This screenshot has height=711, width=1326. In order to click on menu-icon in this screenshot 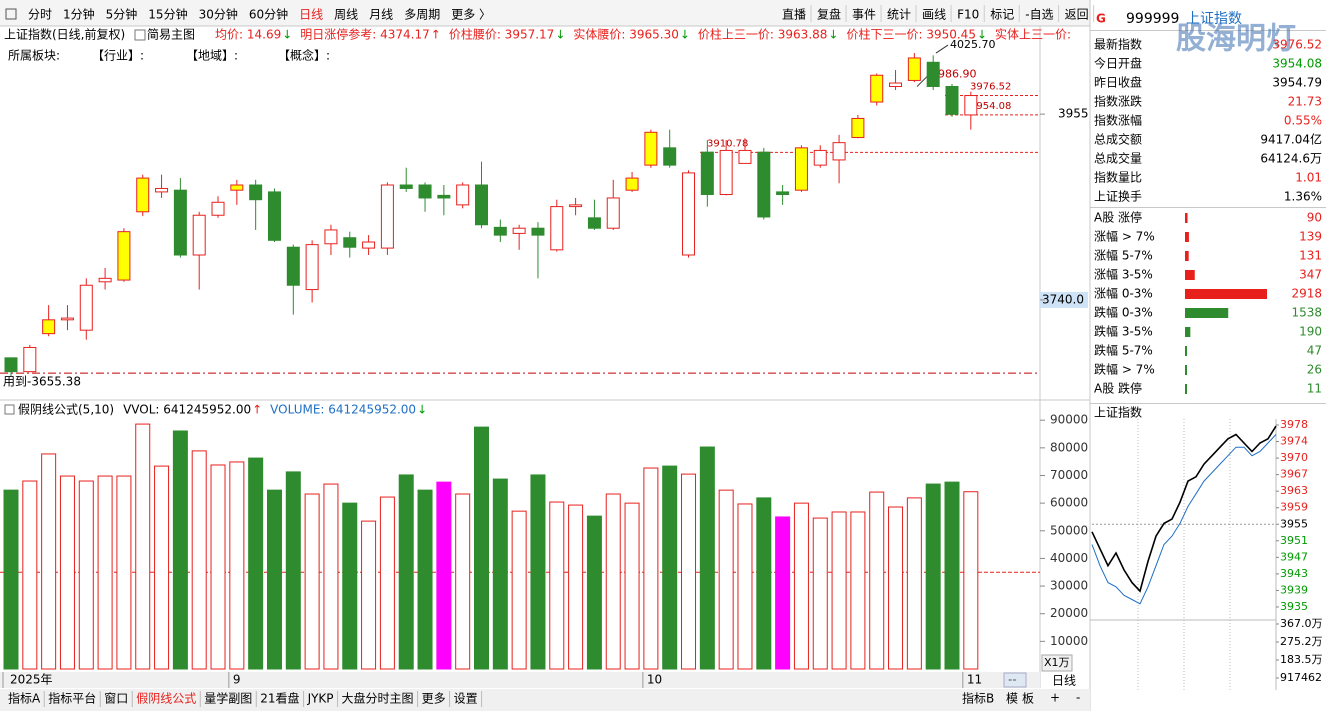, I will do `click(11, 14)`.